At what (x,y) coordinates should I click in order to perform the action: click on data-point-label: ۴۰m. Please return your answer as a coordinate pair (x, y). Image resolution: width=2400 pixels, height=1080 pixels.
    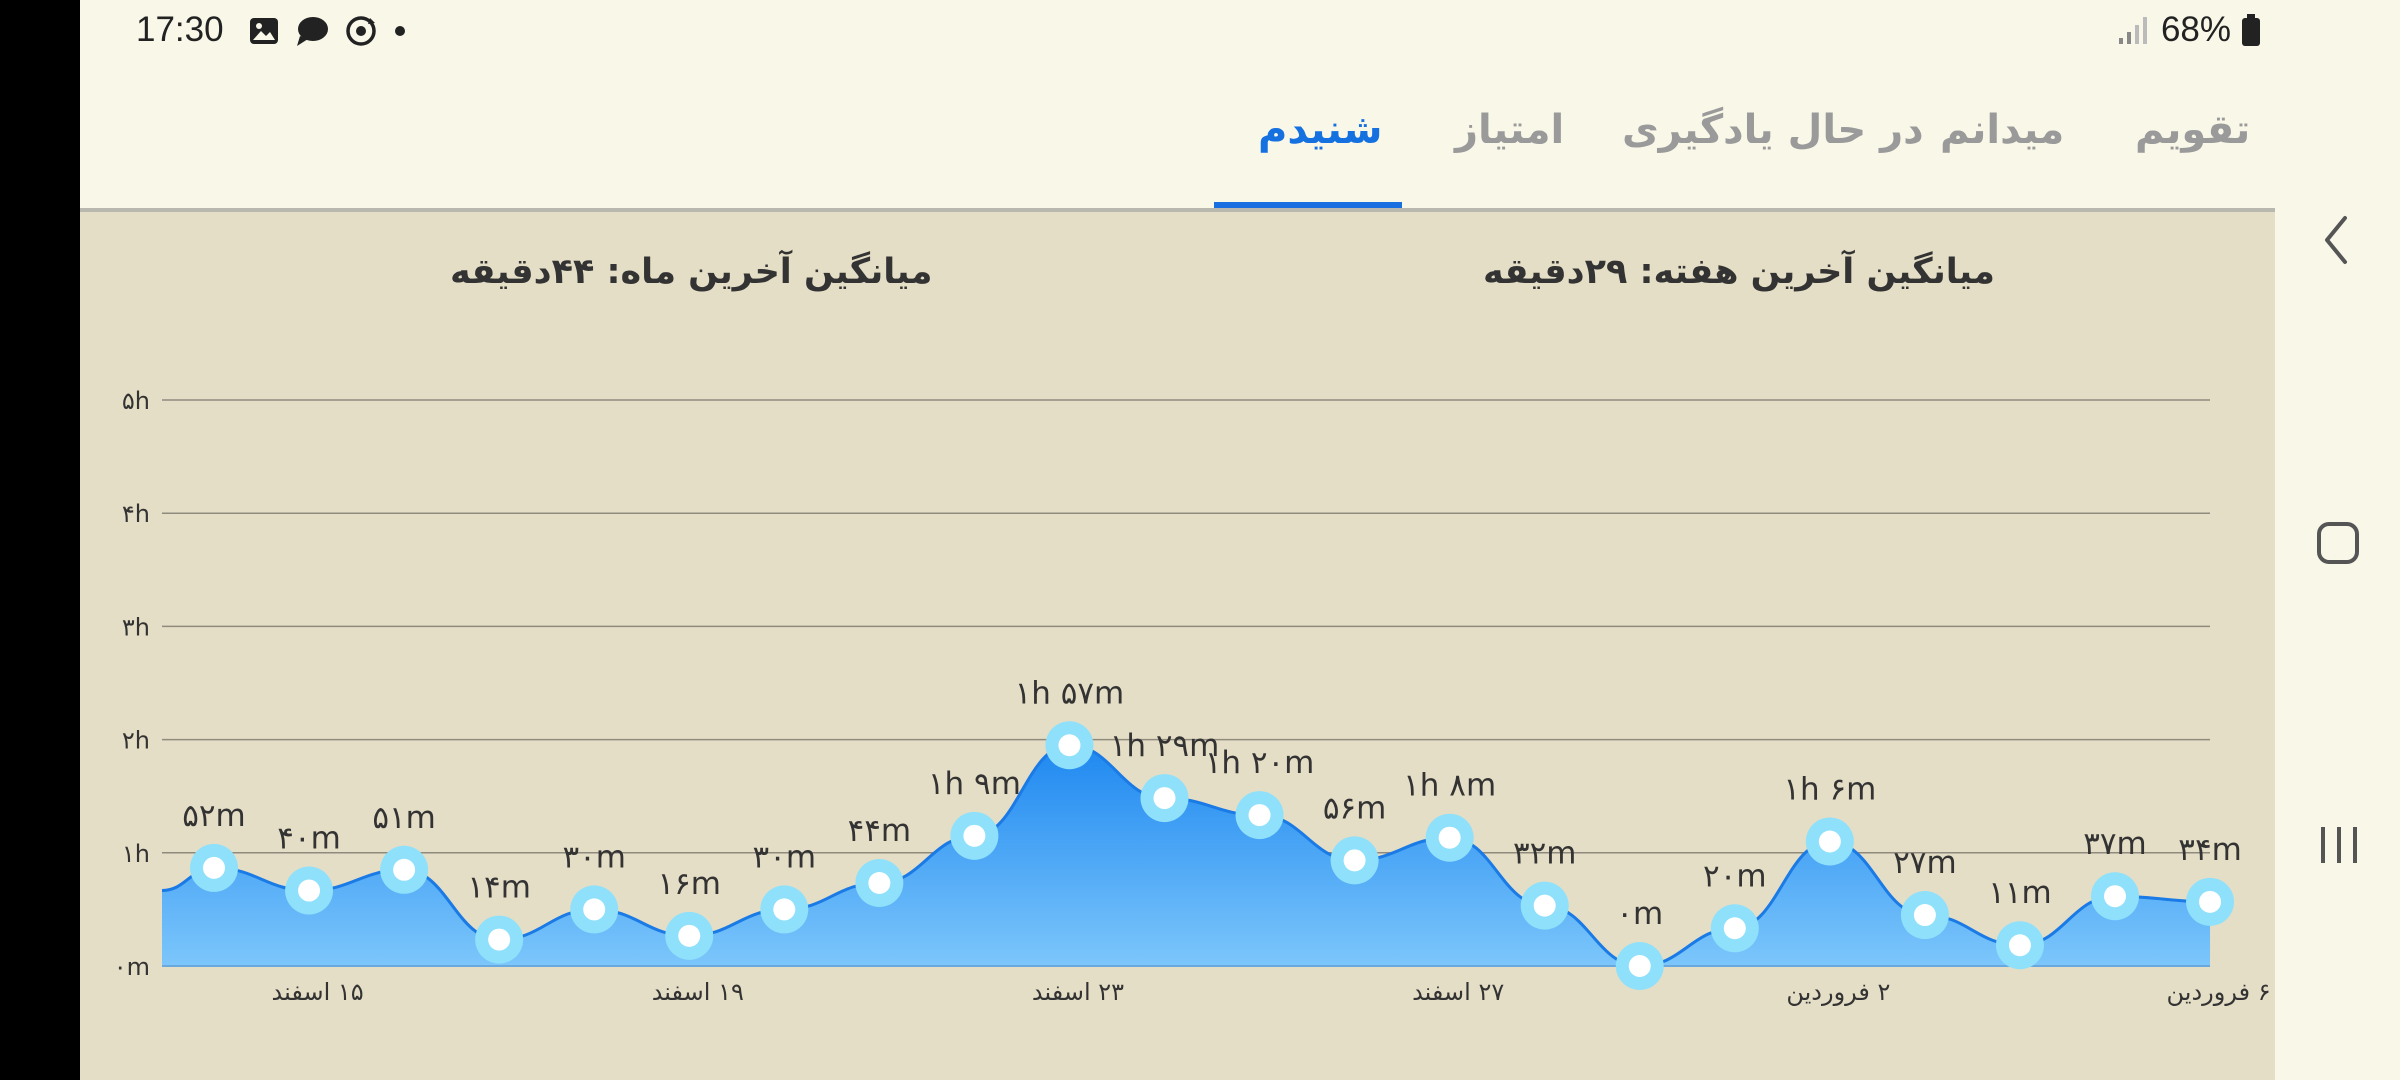
    Looking at the image, I should click on (309, 839).